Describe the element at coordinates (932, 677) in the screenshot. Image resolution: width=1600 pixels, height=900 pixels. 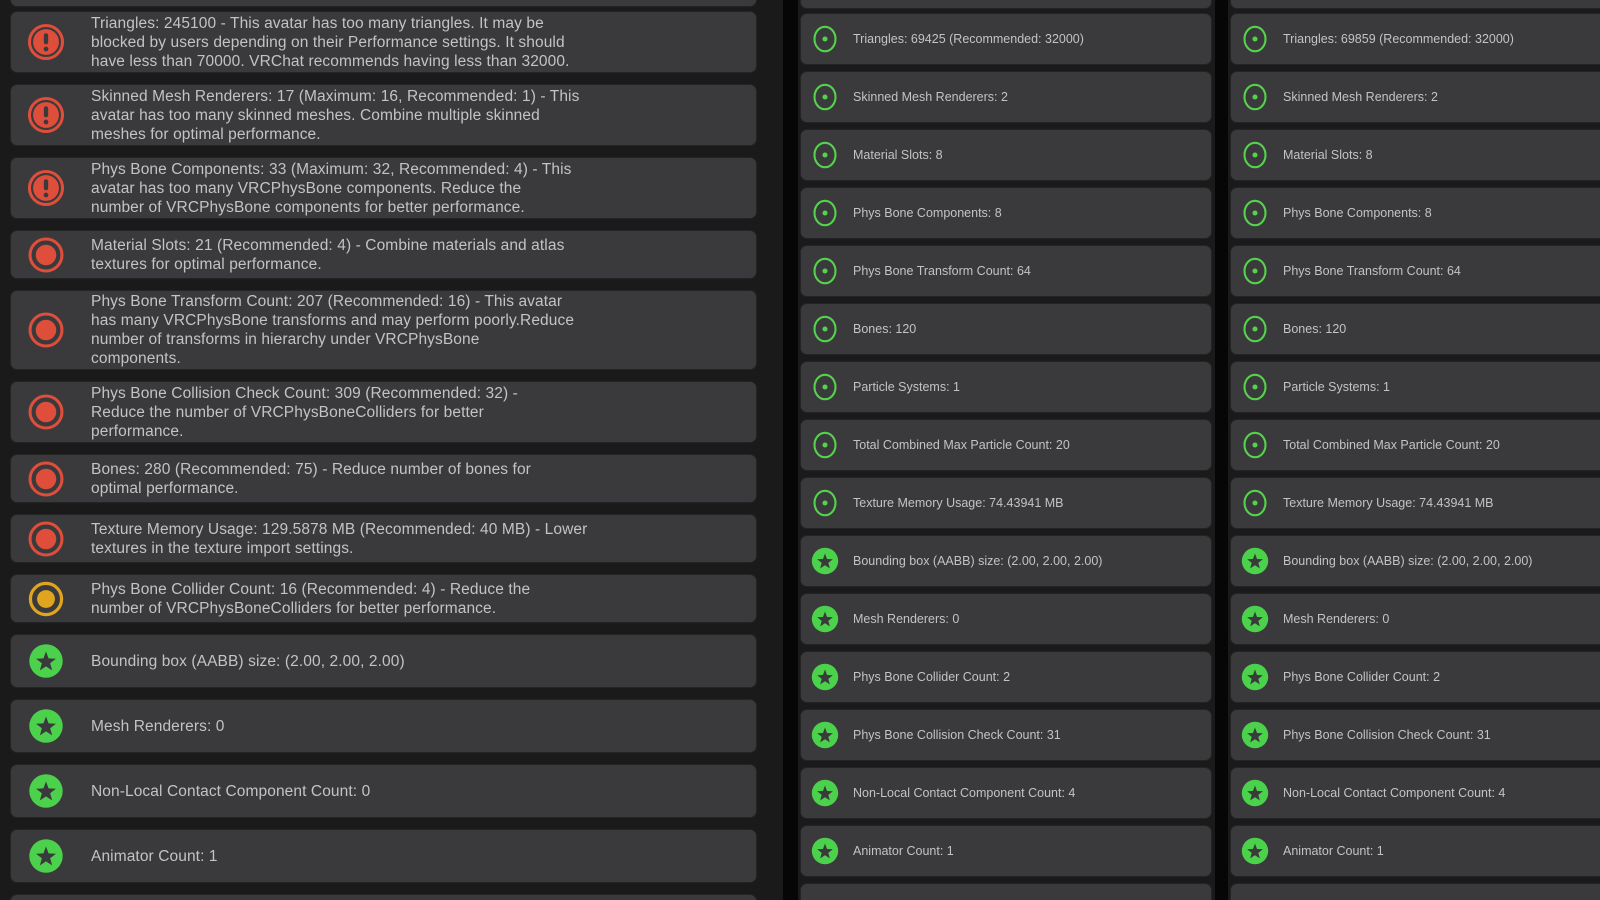
I see `stat-line: Phys Bone Collider Count: 2` at that location.